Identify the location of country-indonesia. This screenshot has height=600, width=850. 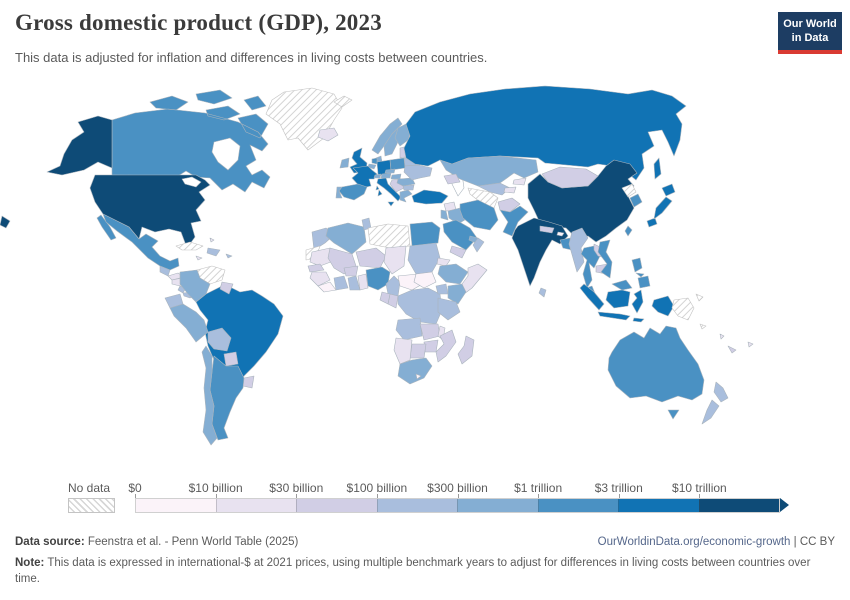
(627, 303).